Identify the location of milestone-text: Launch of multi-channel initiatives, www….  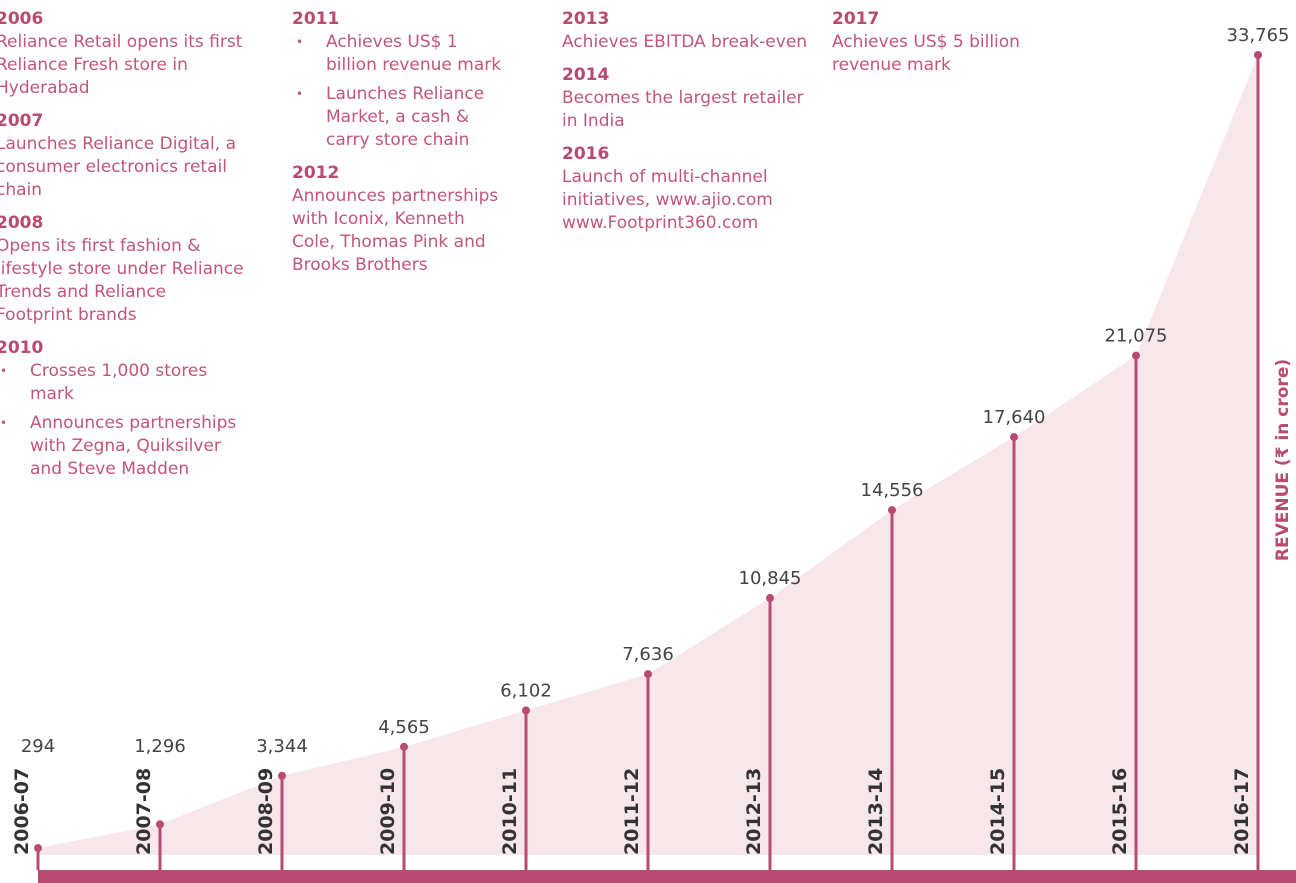
(667, 200).